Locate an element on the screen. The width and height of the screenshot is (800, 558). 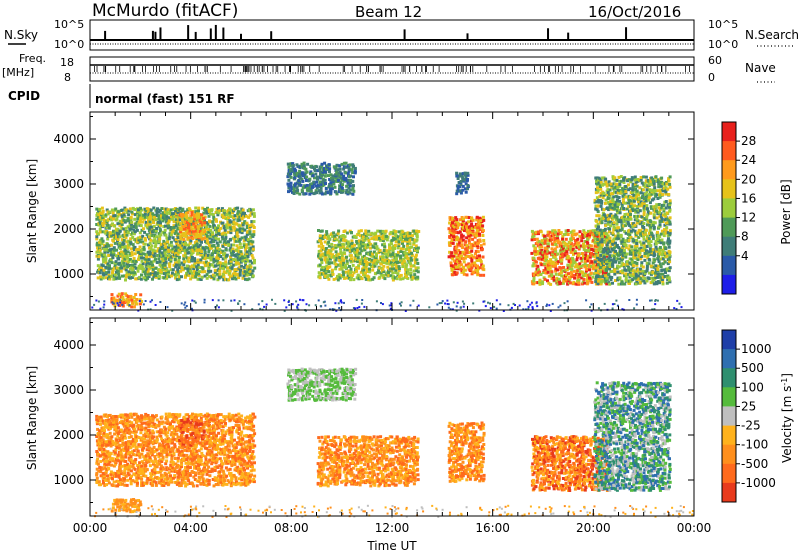
nave-tick-bottom: 0 is located at coordinates (711, 77).